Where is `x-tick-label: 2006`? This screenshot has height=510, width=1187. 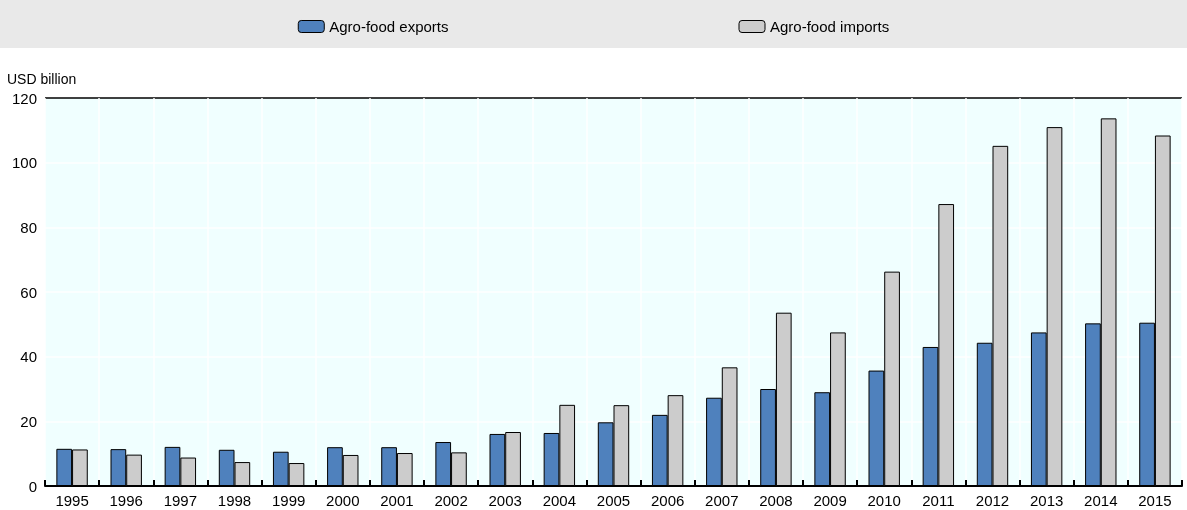
x-tick-label: 2006 is located at coordinates (667, 500).